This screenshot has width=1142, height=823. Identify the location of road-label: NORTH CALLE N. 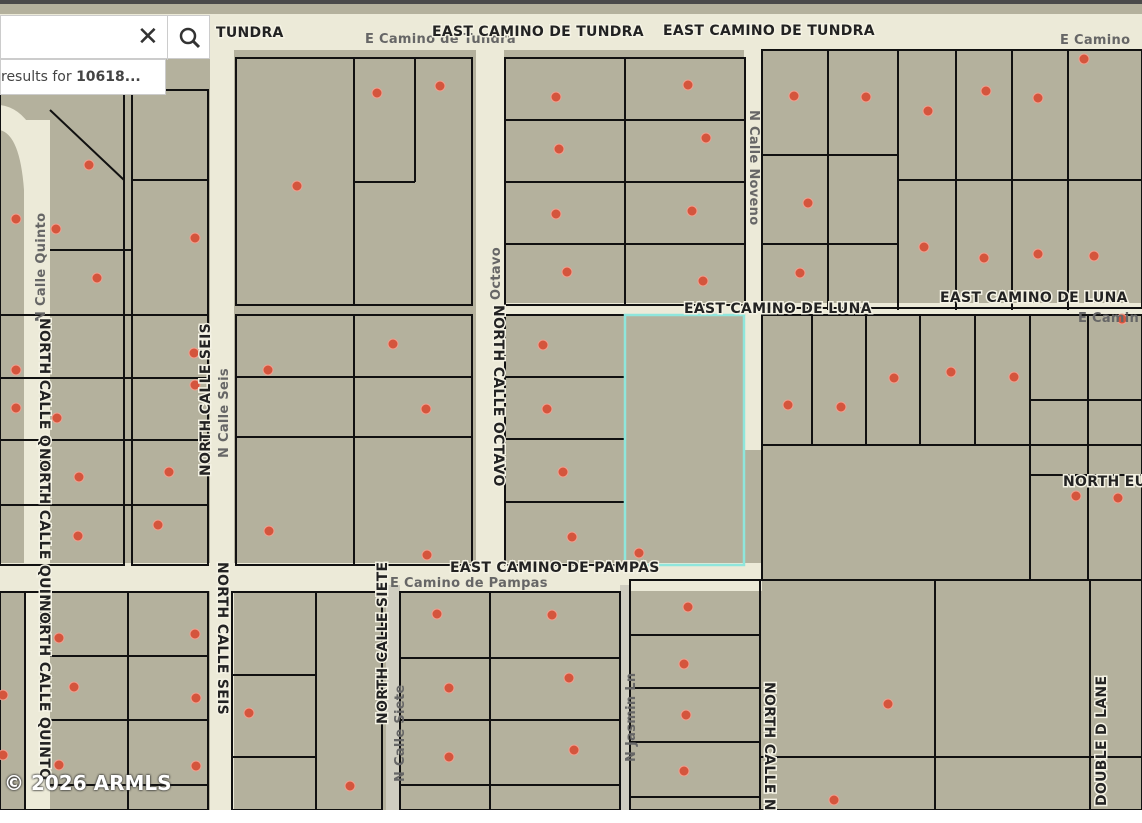
(769, 746).